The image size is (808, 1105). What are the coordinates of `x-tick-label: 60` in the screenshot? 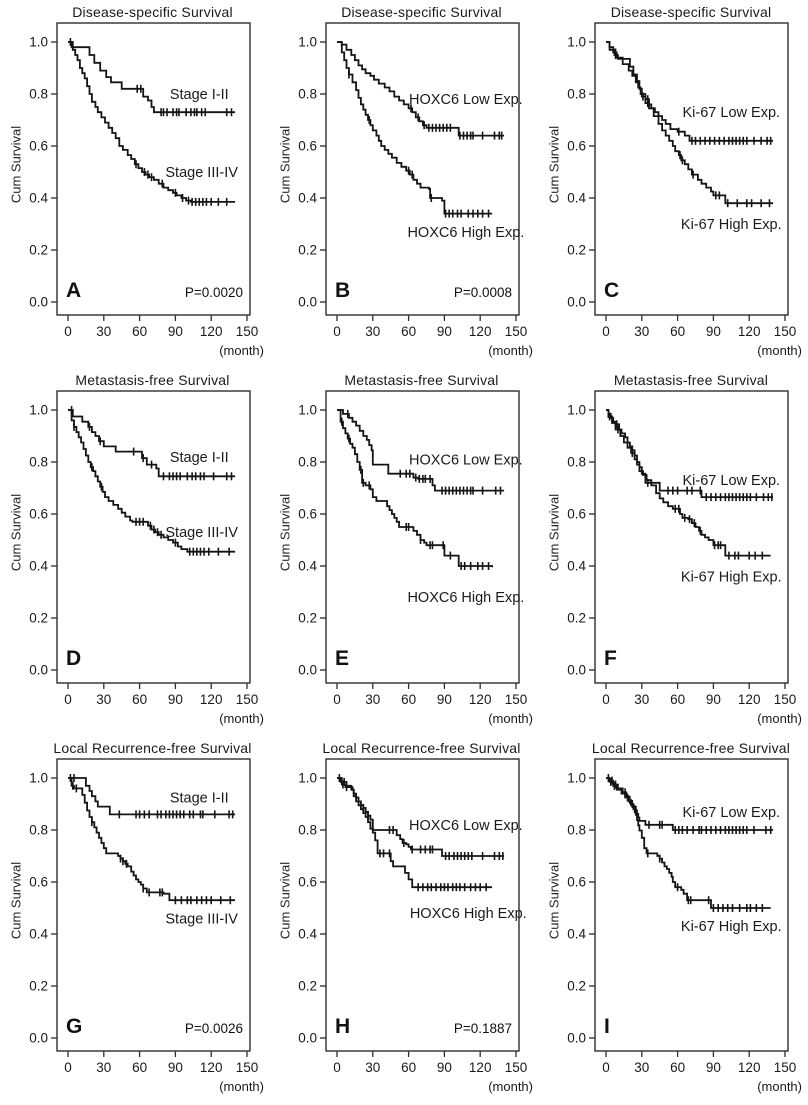 It's located at (408, 1067).